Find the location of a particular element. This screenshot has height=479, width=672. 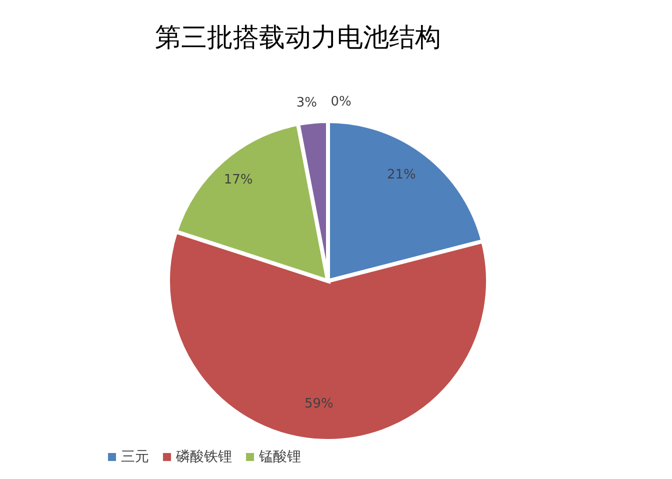

text: 0% is located at coordinates (341, 102).